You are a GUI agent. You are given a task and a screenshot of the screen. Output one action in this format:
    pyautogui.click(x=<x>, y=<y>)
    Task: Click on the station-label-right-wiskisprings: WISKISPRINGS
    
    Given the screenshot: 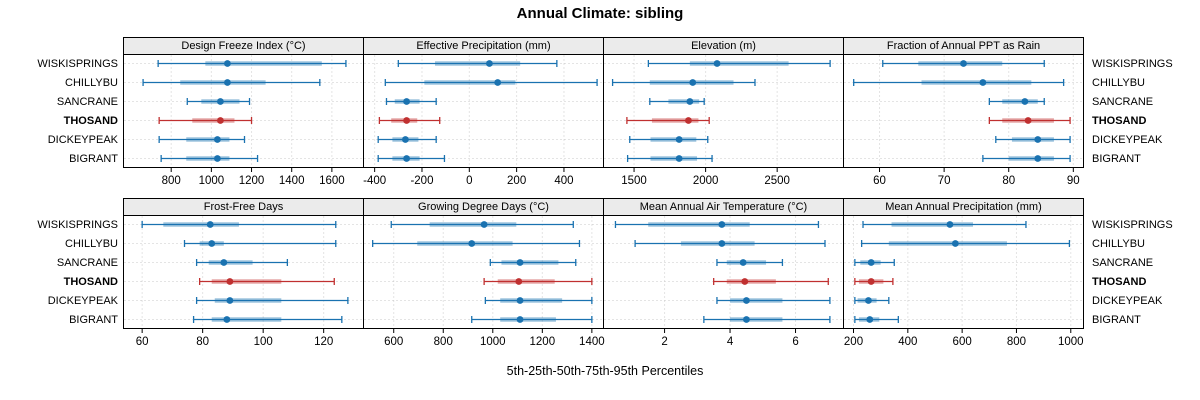 What is the action you would take?
    pyautogui.click(x=1132, y=224)
    